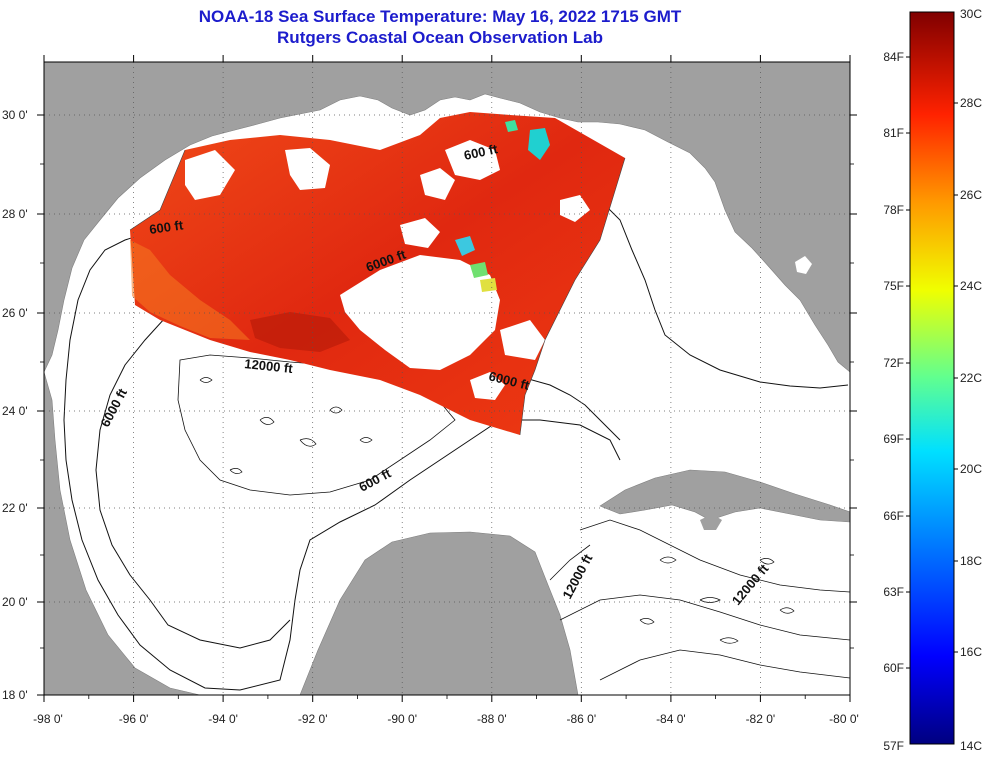 The image size is (992, 761). I want to click on colorbar-f-69: 69F, so click(893, 439).